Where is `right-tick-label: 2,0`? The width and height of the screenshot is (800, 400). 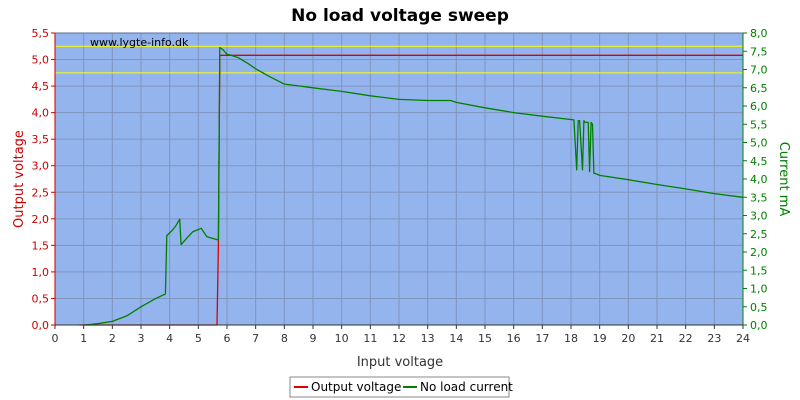 right-tick-label: 2,0 is located at coordinates (759, 252).